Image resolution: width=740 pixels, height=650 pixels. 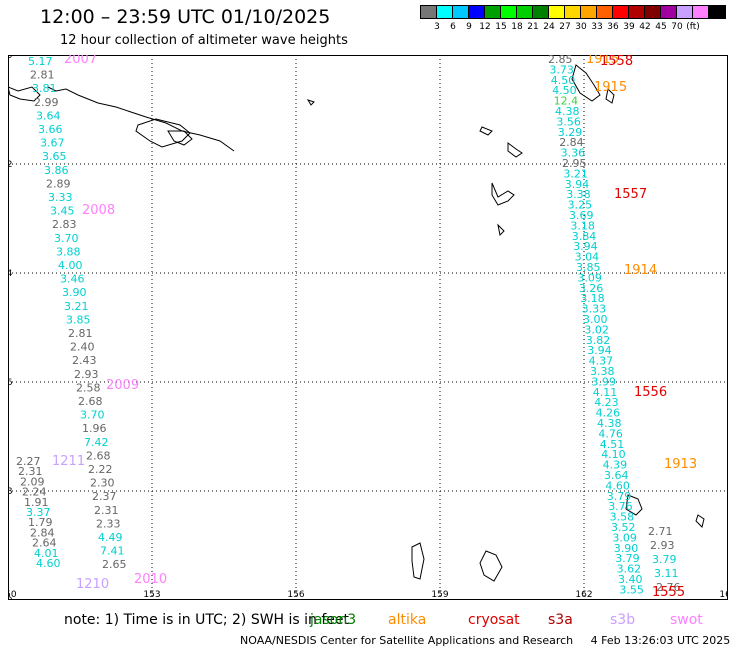 What do you see at coordinates (98, 455) in the screenshot?
I see `swh-value-west: 2.68` at bounding box center [98, 455].